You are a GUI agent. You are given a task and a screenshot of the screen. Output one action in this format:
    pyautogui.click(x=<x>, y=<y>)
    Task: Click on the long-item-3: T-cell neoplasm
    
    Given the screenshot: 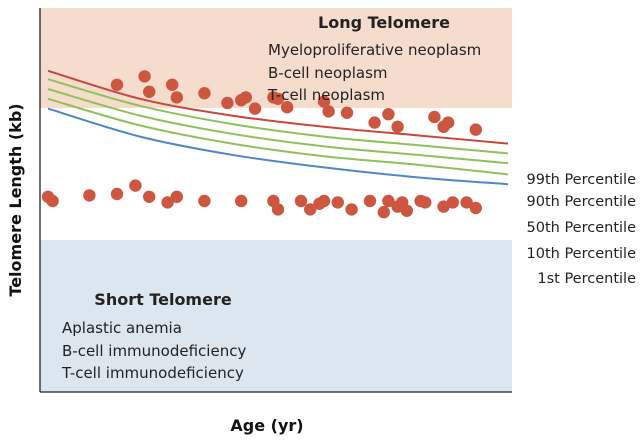 What is the action you would take?
    pyautogui.click(x=326, y=95)
    